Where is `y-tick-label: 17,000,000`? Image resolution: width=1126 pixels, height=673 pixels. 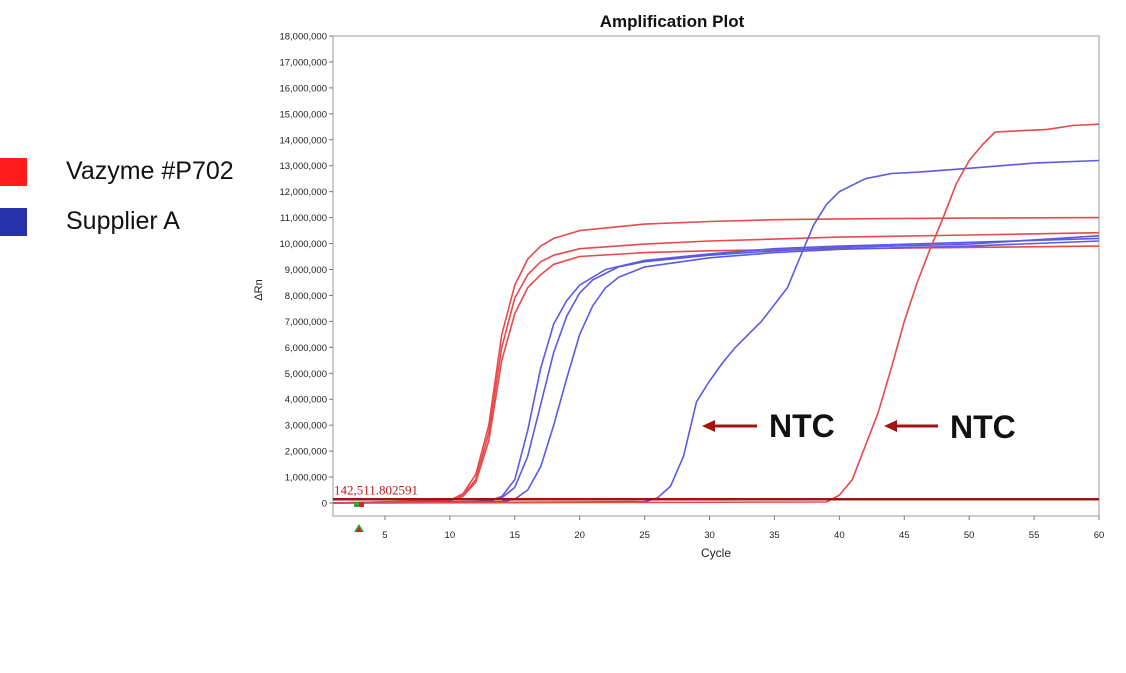
y-tick-label: 17,000,000 is located at coordinates (303, 62).